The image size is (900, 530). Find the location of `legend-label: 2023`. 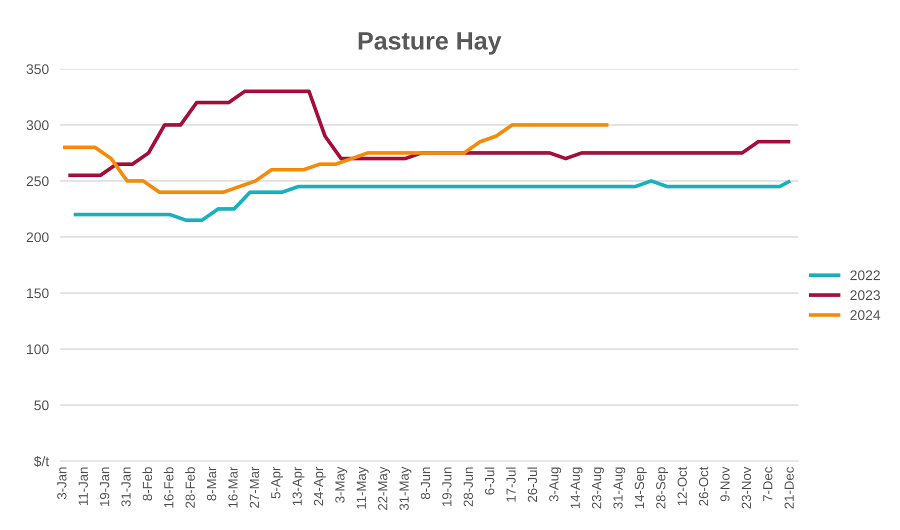

legend-label: 2023 is located at coordinates (865, 295).